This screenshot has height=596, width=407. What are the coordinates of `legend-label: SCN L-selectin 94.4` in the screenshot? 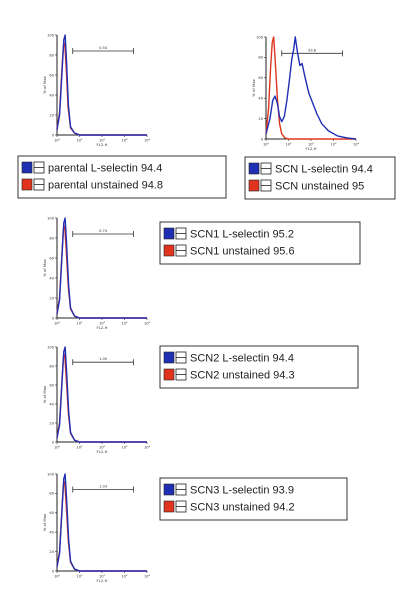 It's located at (324, 170).